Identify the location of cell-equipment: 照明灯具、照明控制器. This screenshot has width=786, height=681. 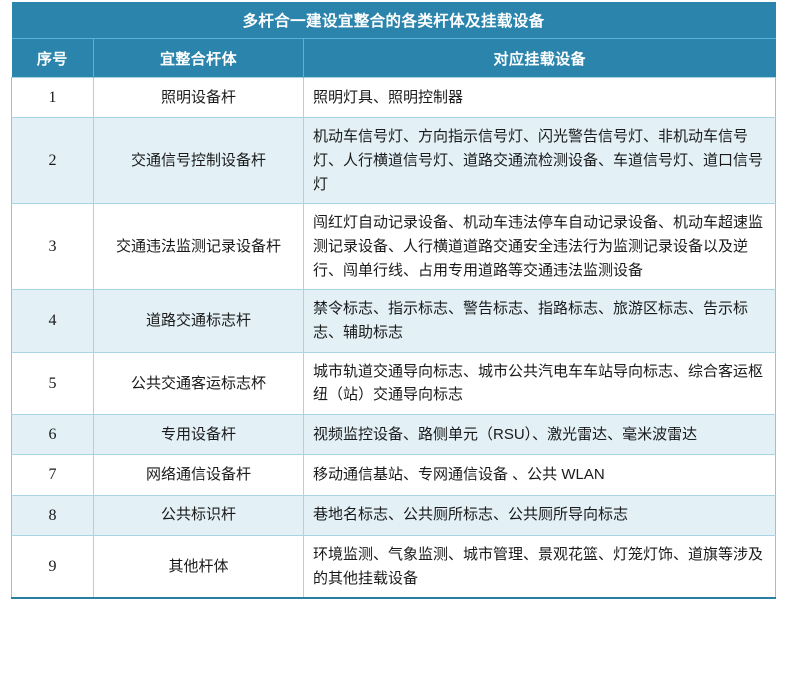
(539, 97).